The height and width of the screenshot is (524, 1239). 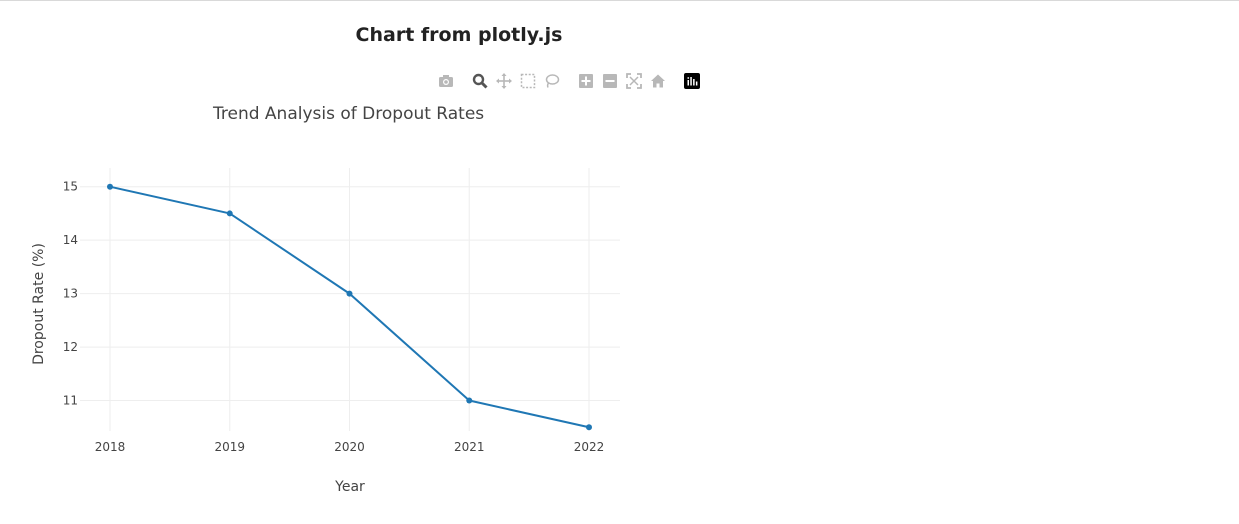 I want to click on download-plot-button, so click(x=446, y=81).